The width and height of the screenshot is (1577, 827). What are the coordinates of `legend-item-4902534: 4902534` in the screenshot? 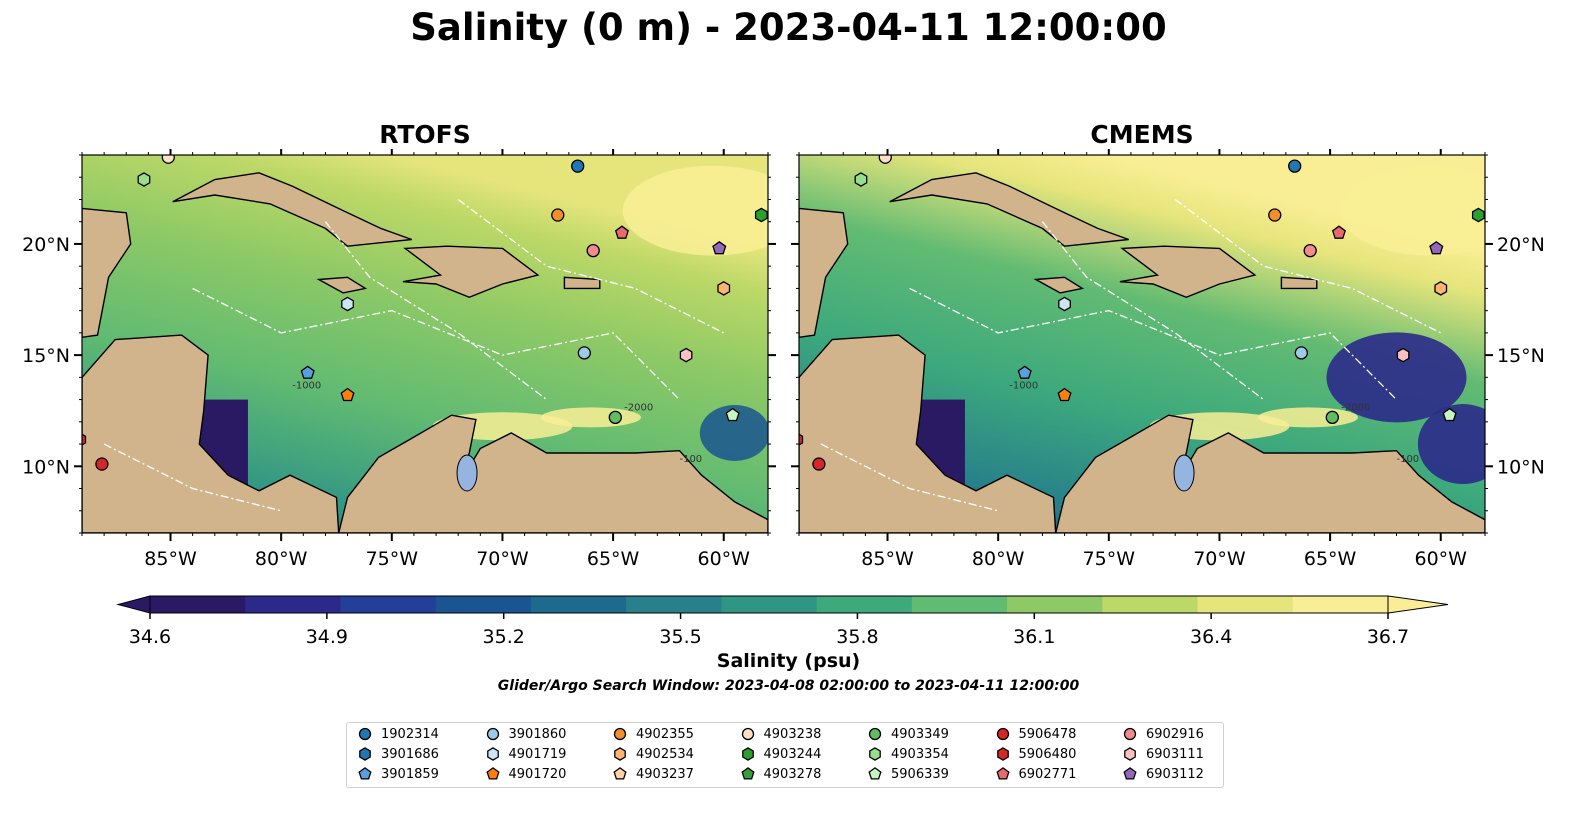 It's located at (653, 754).